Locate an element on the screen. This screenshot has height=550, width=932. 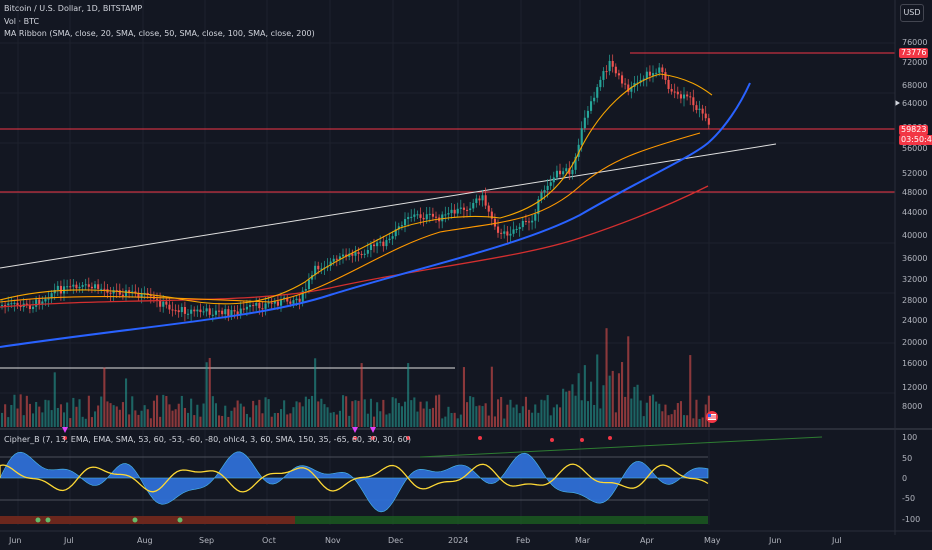
price-tick: 12000 is located at coordinates (915, 387).